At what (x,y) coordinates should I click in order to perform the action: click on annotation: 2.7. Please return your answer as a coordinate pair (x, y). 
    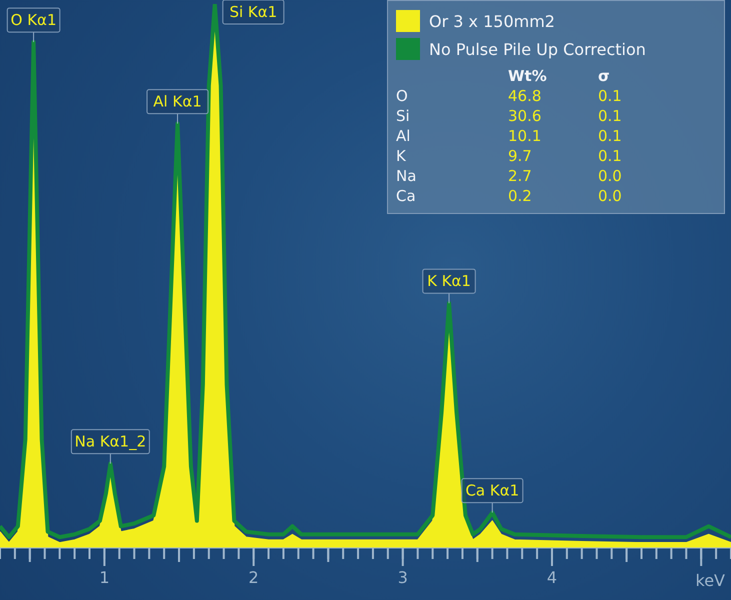
    Looking at the image, I should click on (520, 176).